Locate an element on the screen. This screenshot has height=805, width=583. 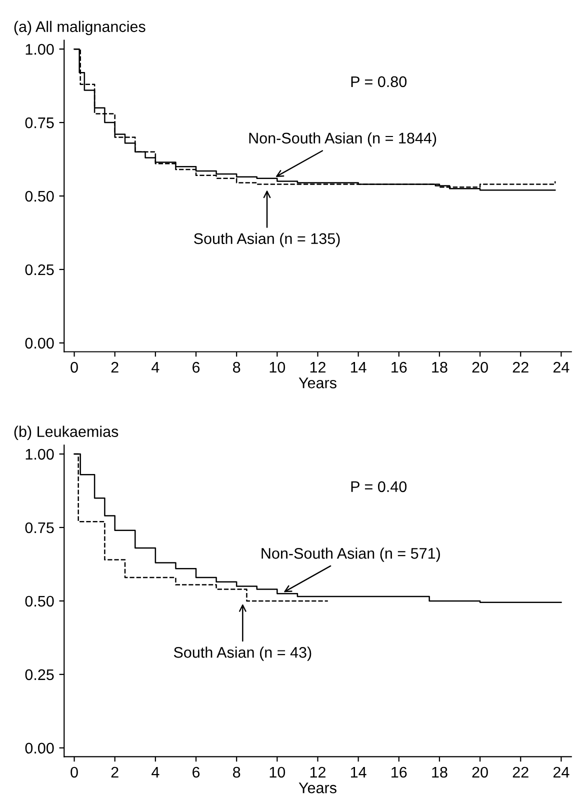
annotation: Non-South Asian (n = 1844) is located at coordinates (342, 139).